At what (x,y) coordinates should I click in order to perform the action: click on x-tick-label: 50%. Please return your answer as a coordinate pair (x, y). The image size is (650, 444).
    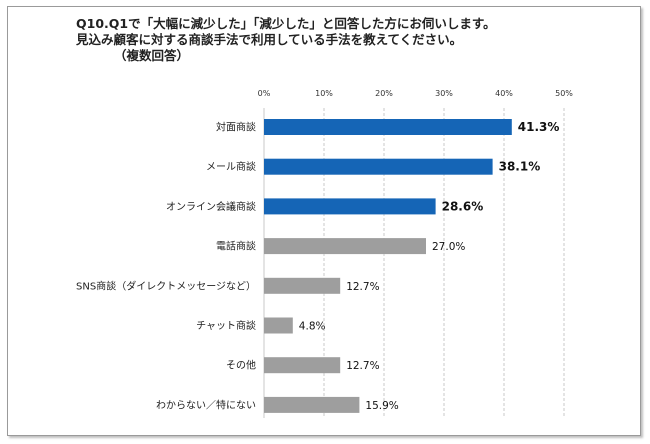
    Looking at the image, I should click on (564, 93).